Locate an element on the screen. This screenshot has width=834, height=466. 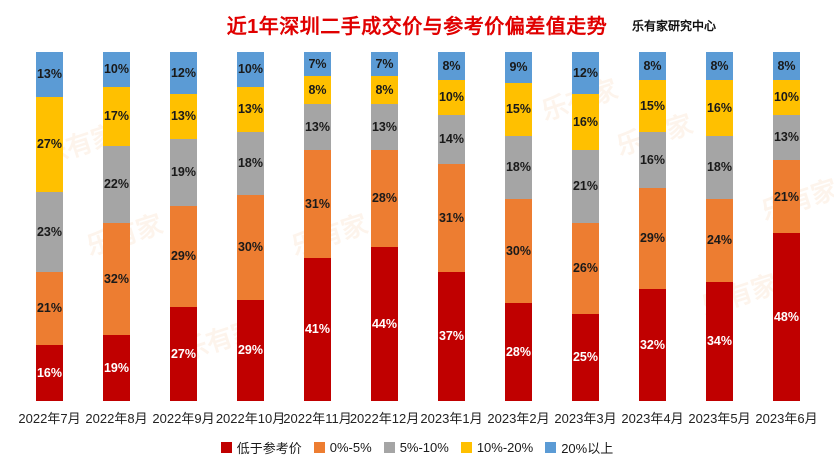
bar-stack: 16% 21% 23% 27% 13% is located at coordinates (49, 226).